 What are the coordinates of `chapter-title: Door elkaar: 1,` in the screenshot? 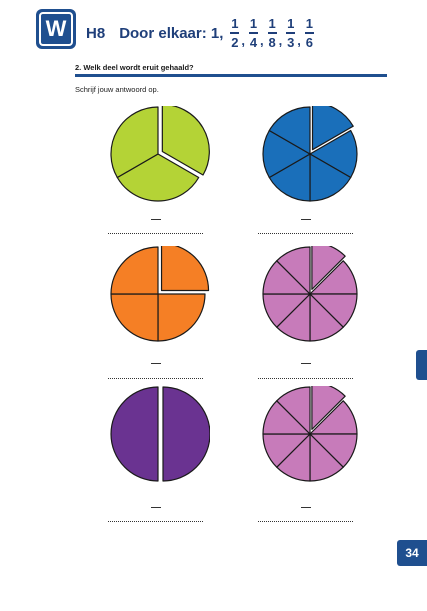 It's located at (171, 33).